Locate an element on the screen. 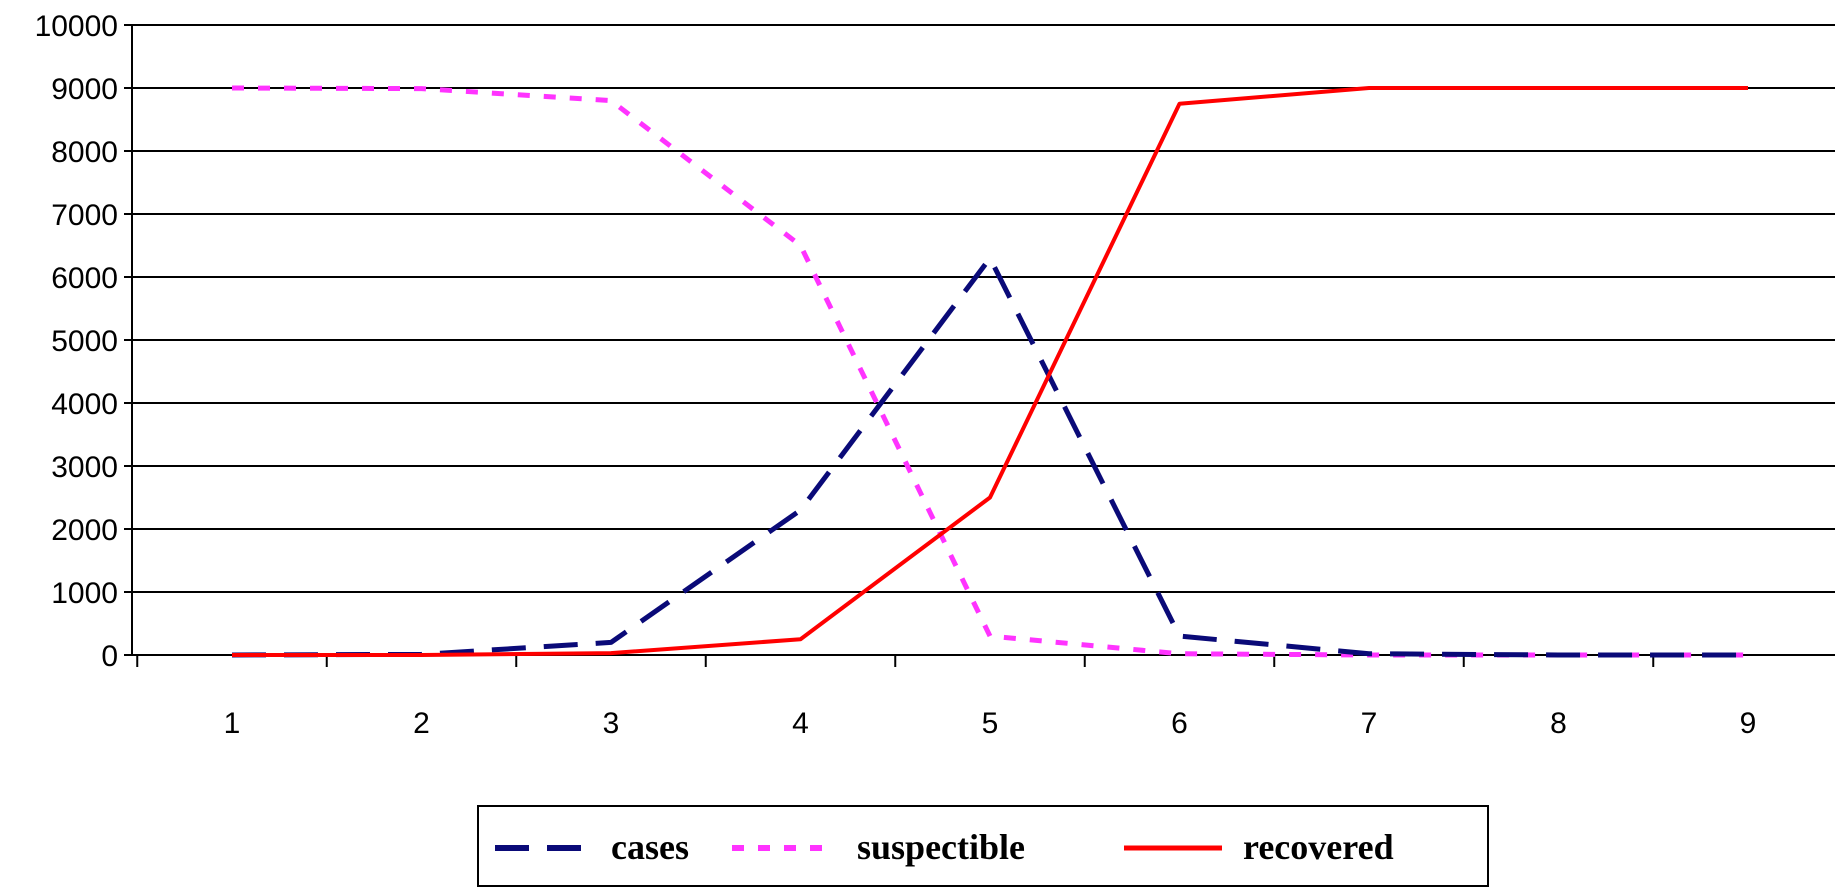 The width and height of the screenshot is (1839, 891). x-tick-label: 2 is located at coordinates (421, 723).